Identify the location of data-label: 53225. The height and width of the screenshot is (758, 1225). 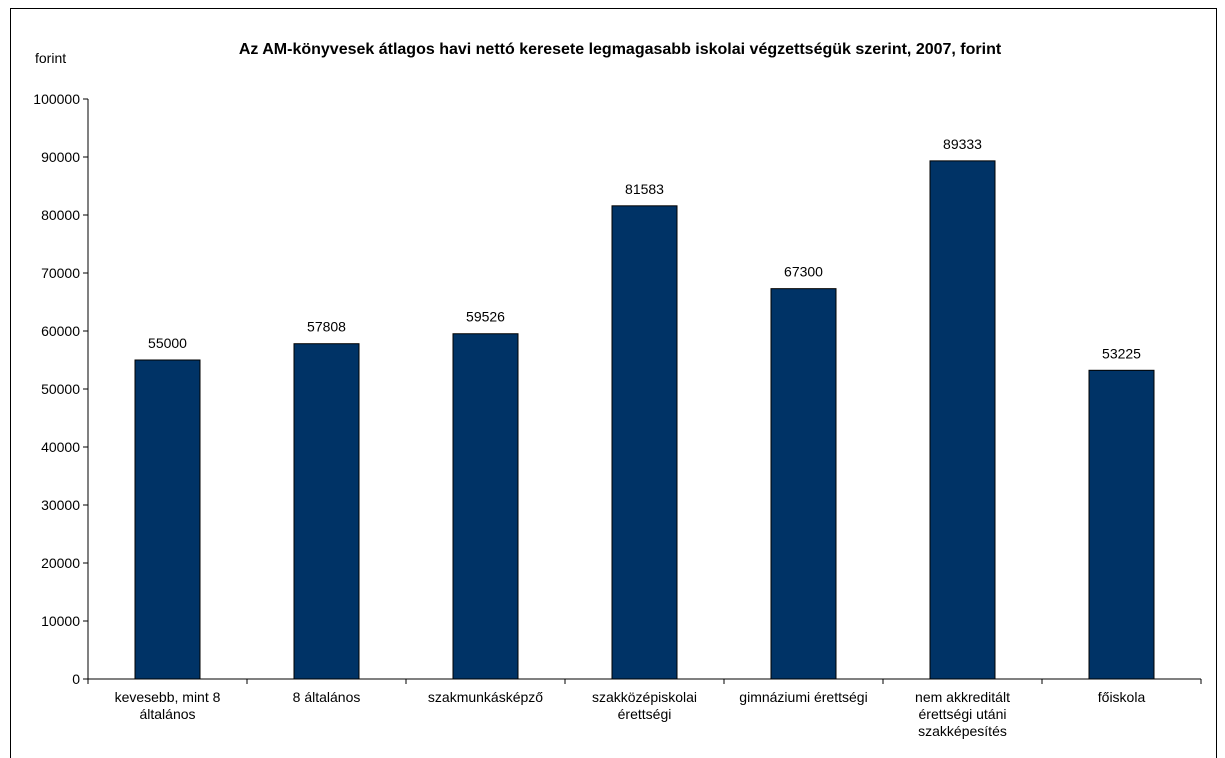
(1121, 353).